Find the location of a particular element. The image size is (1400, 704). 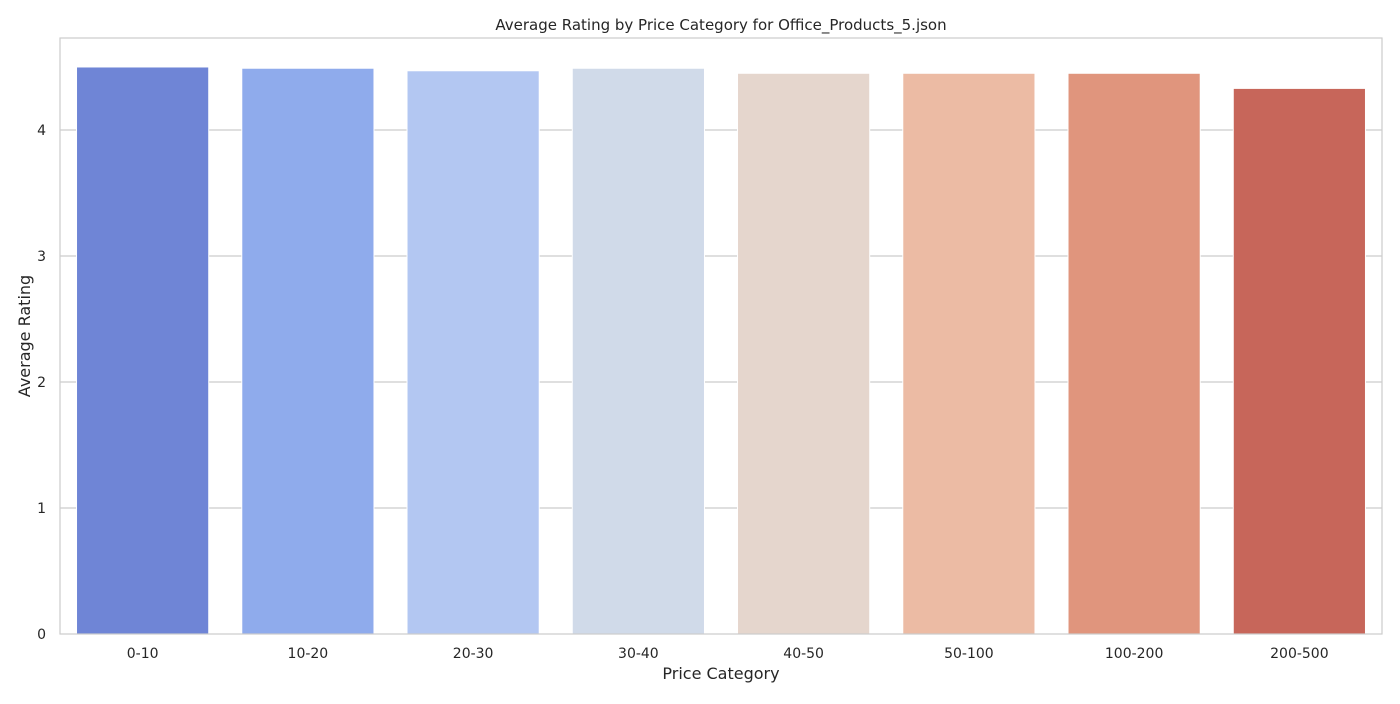

x-tick-label: 30-40 is located at coordinates (638, 654).